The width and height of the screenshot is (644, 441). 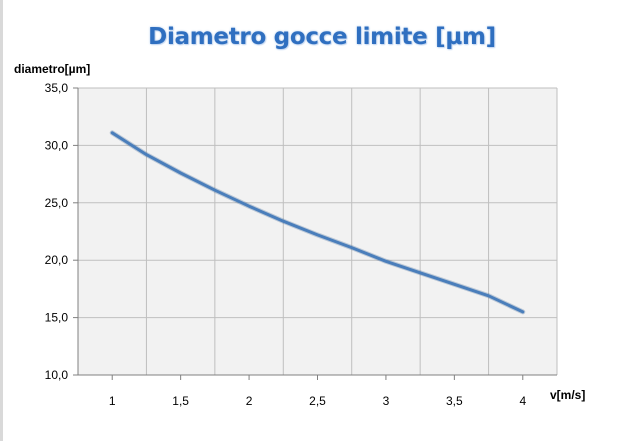 I want to click on y-tick-label: 10,0, so click(x=57, y=375).